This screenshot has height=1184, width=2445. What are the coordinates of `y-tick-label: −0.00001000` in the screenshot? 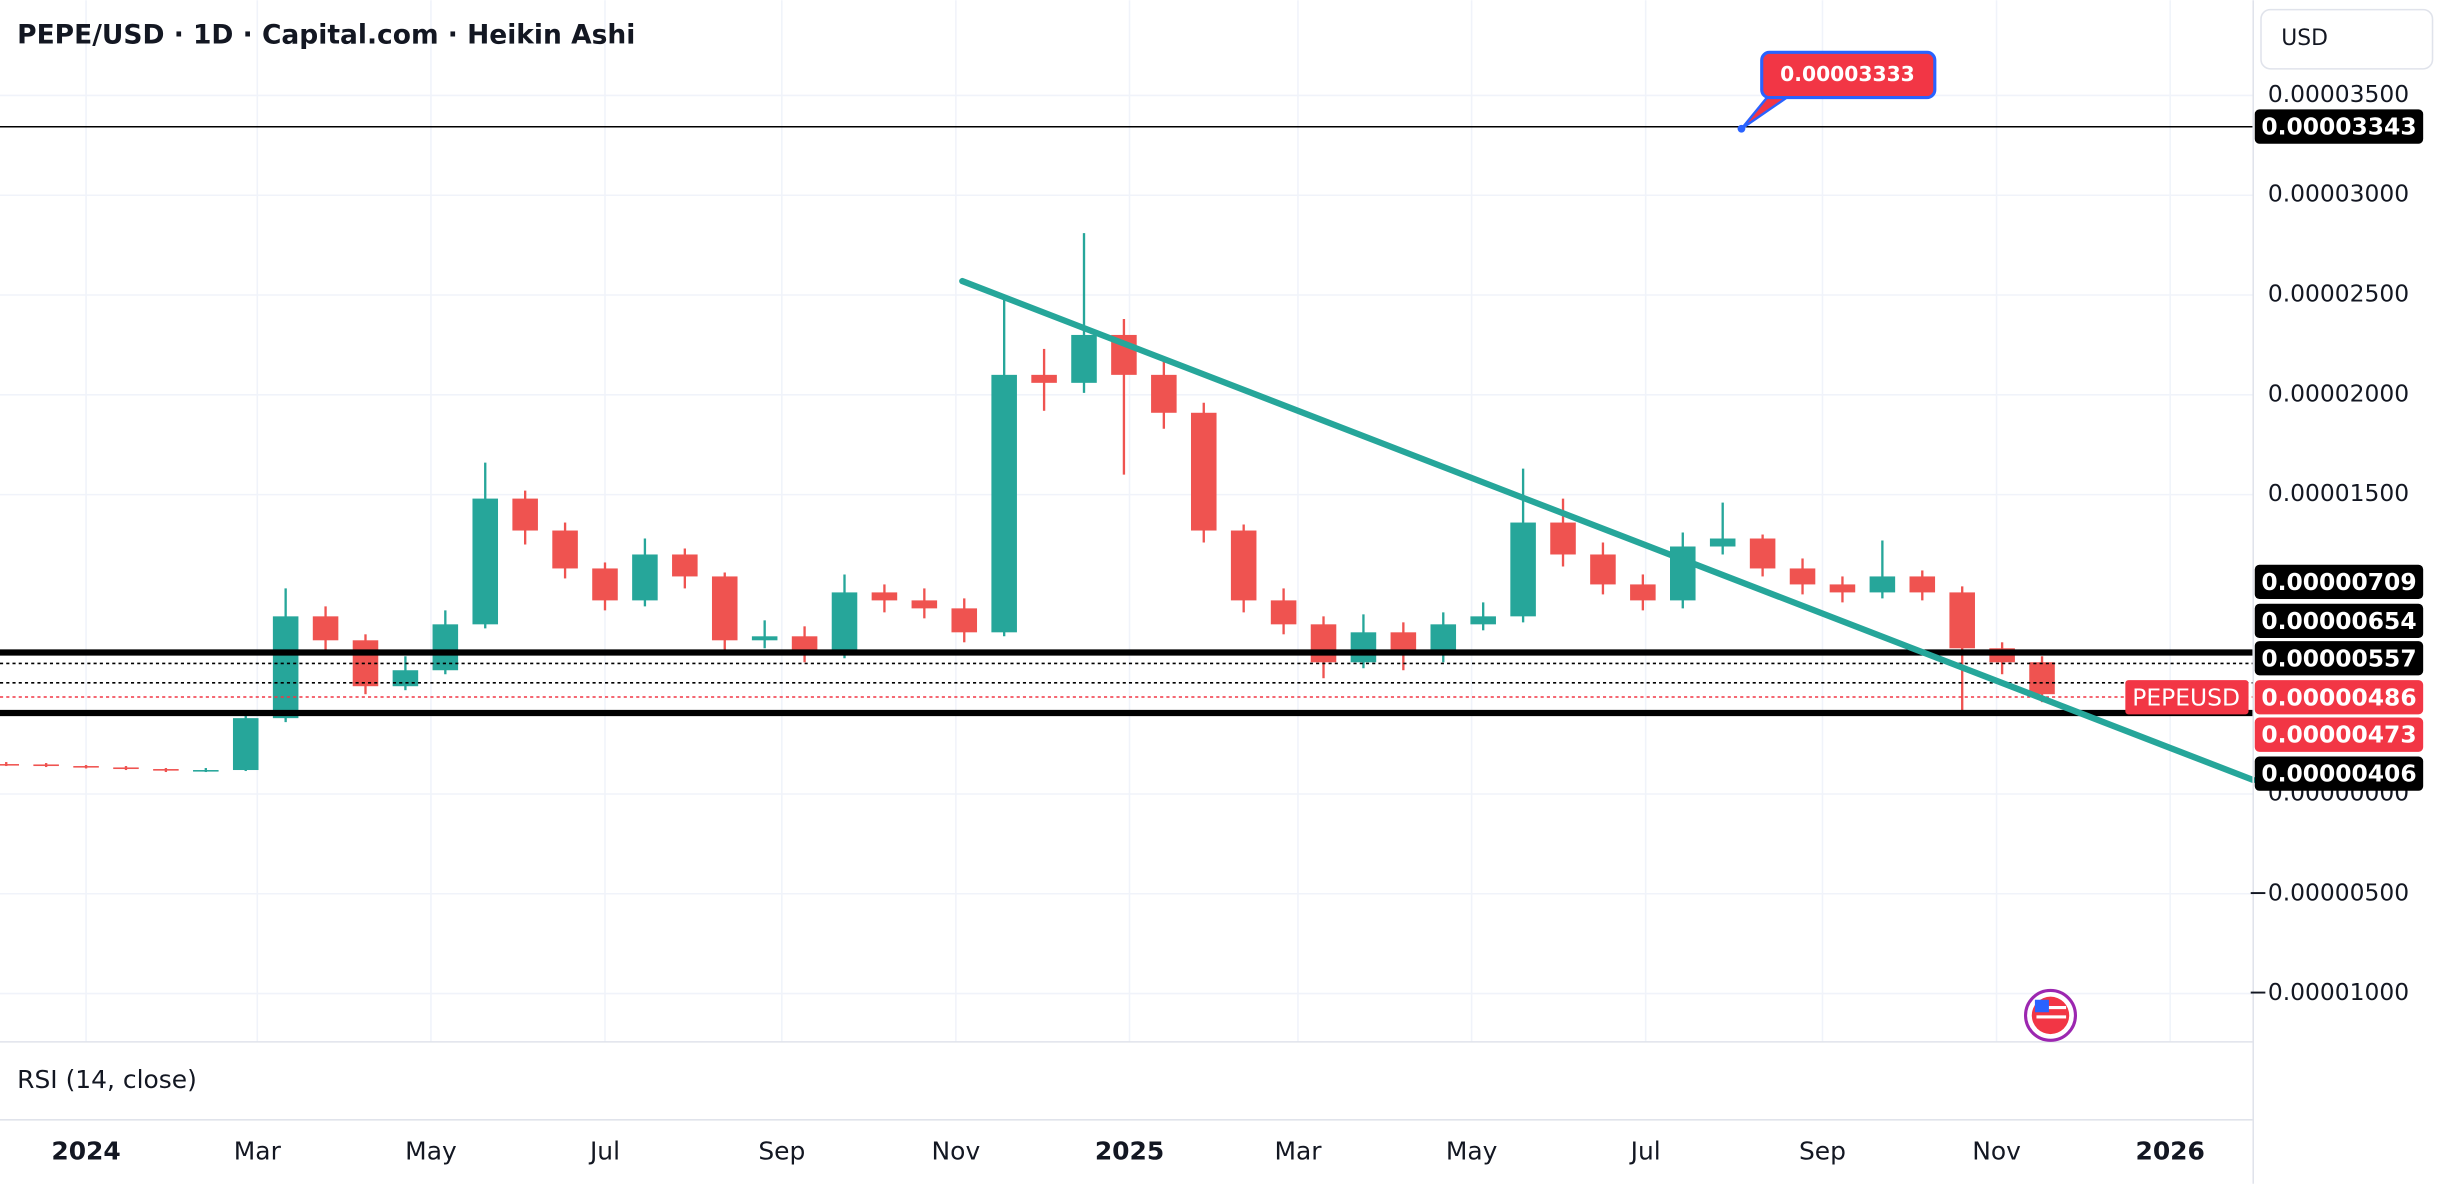 It's located at (2328, 992).